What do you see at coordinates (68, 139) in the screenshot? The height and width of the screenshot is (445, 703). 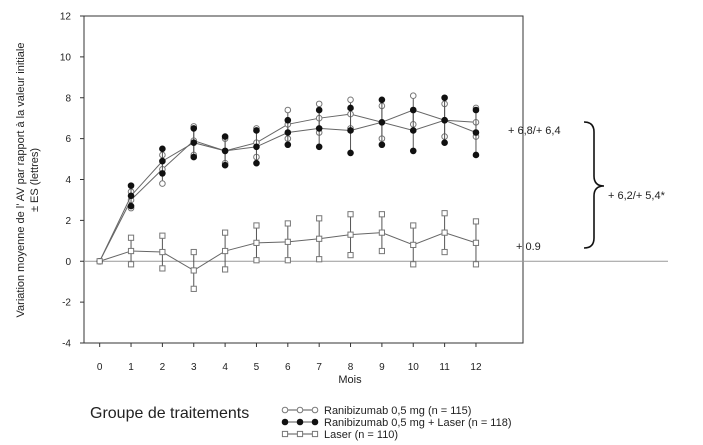 I see `y-tick-label: 6` at bounding box center [68, 139].